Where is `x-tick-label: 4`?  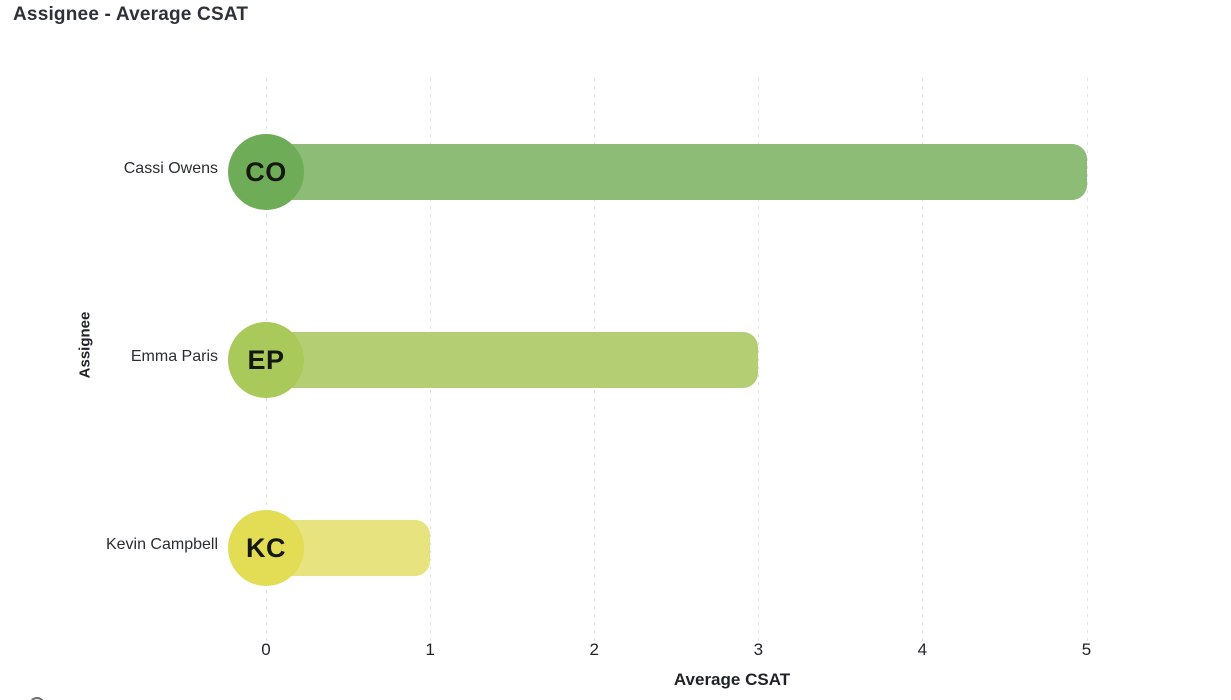
x-tick-label: 4 is located at coordinates (922, 649).